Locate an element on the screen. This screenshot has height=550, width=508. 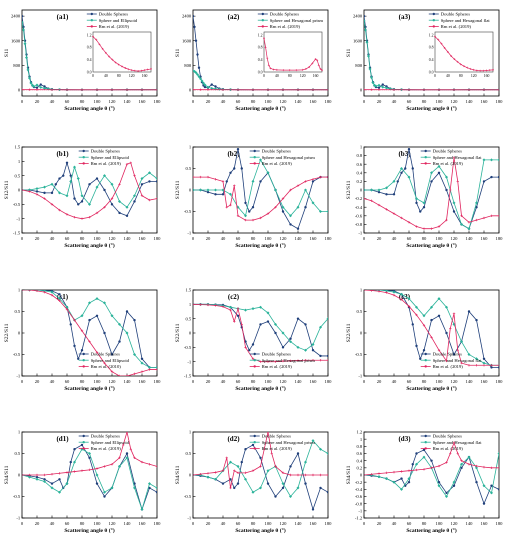
legend-entry: Sphere and Ellipsoid is located at coordinates (110, 442).